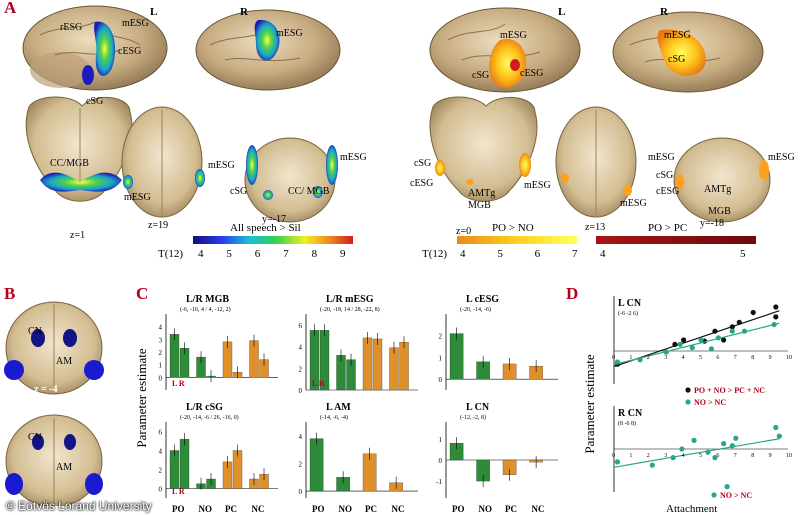 The image size is (800, 515). Describe the element at coordinates (513, 228) in the screenshot. I see `colorbar-title-2: PO > NO` at that location.